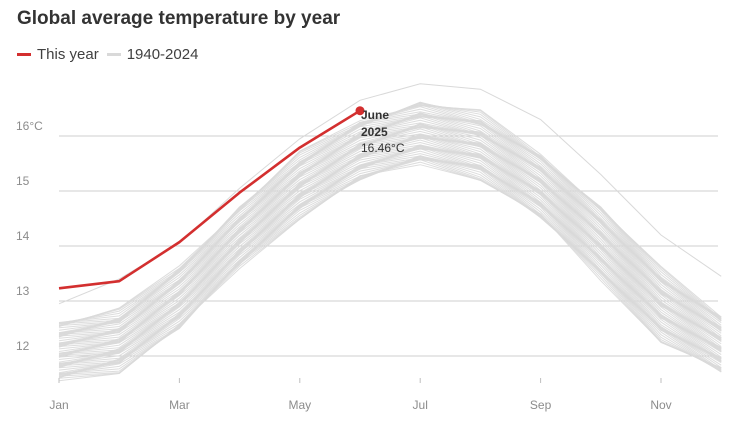  I want to click on x-tick-label: May, so click(299, 405).